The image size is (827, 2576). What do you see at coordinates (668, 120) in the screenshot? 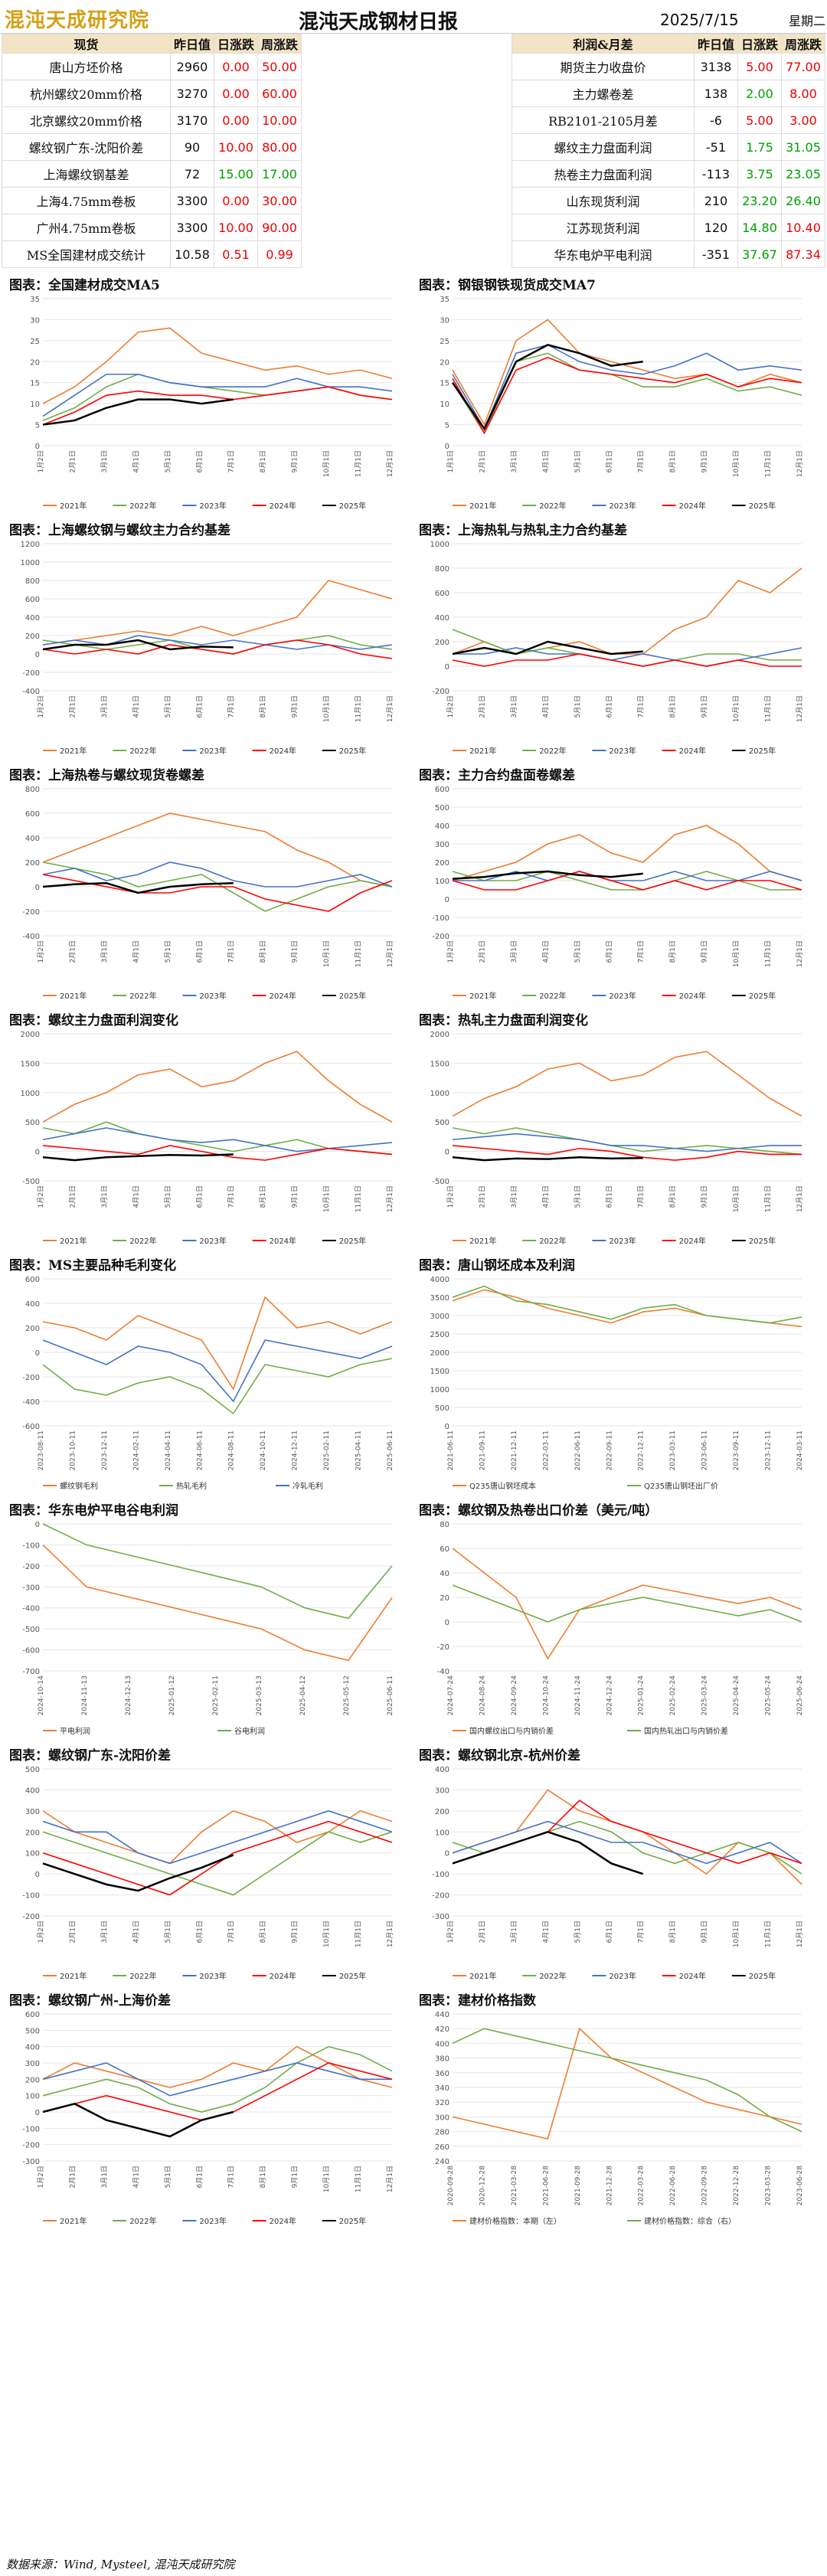
I see `table-row: RB2101-2105月差 -6 5.00 3.00` at bounding box center [668, 120].